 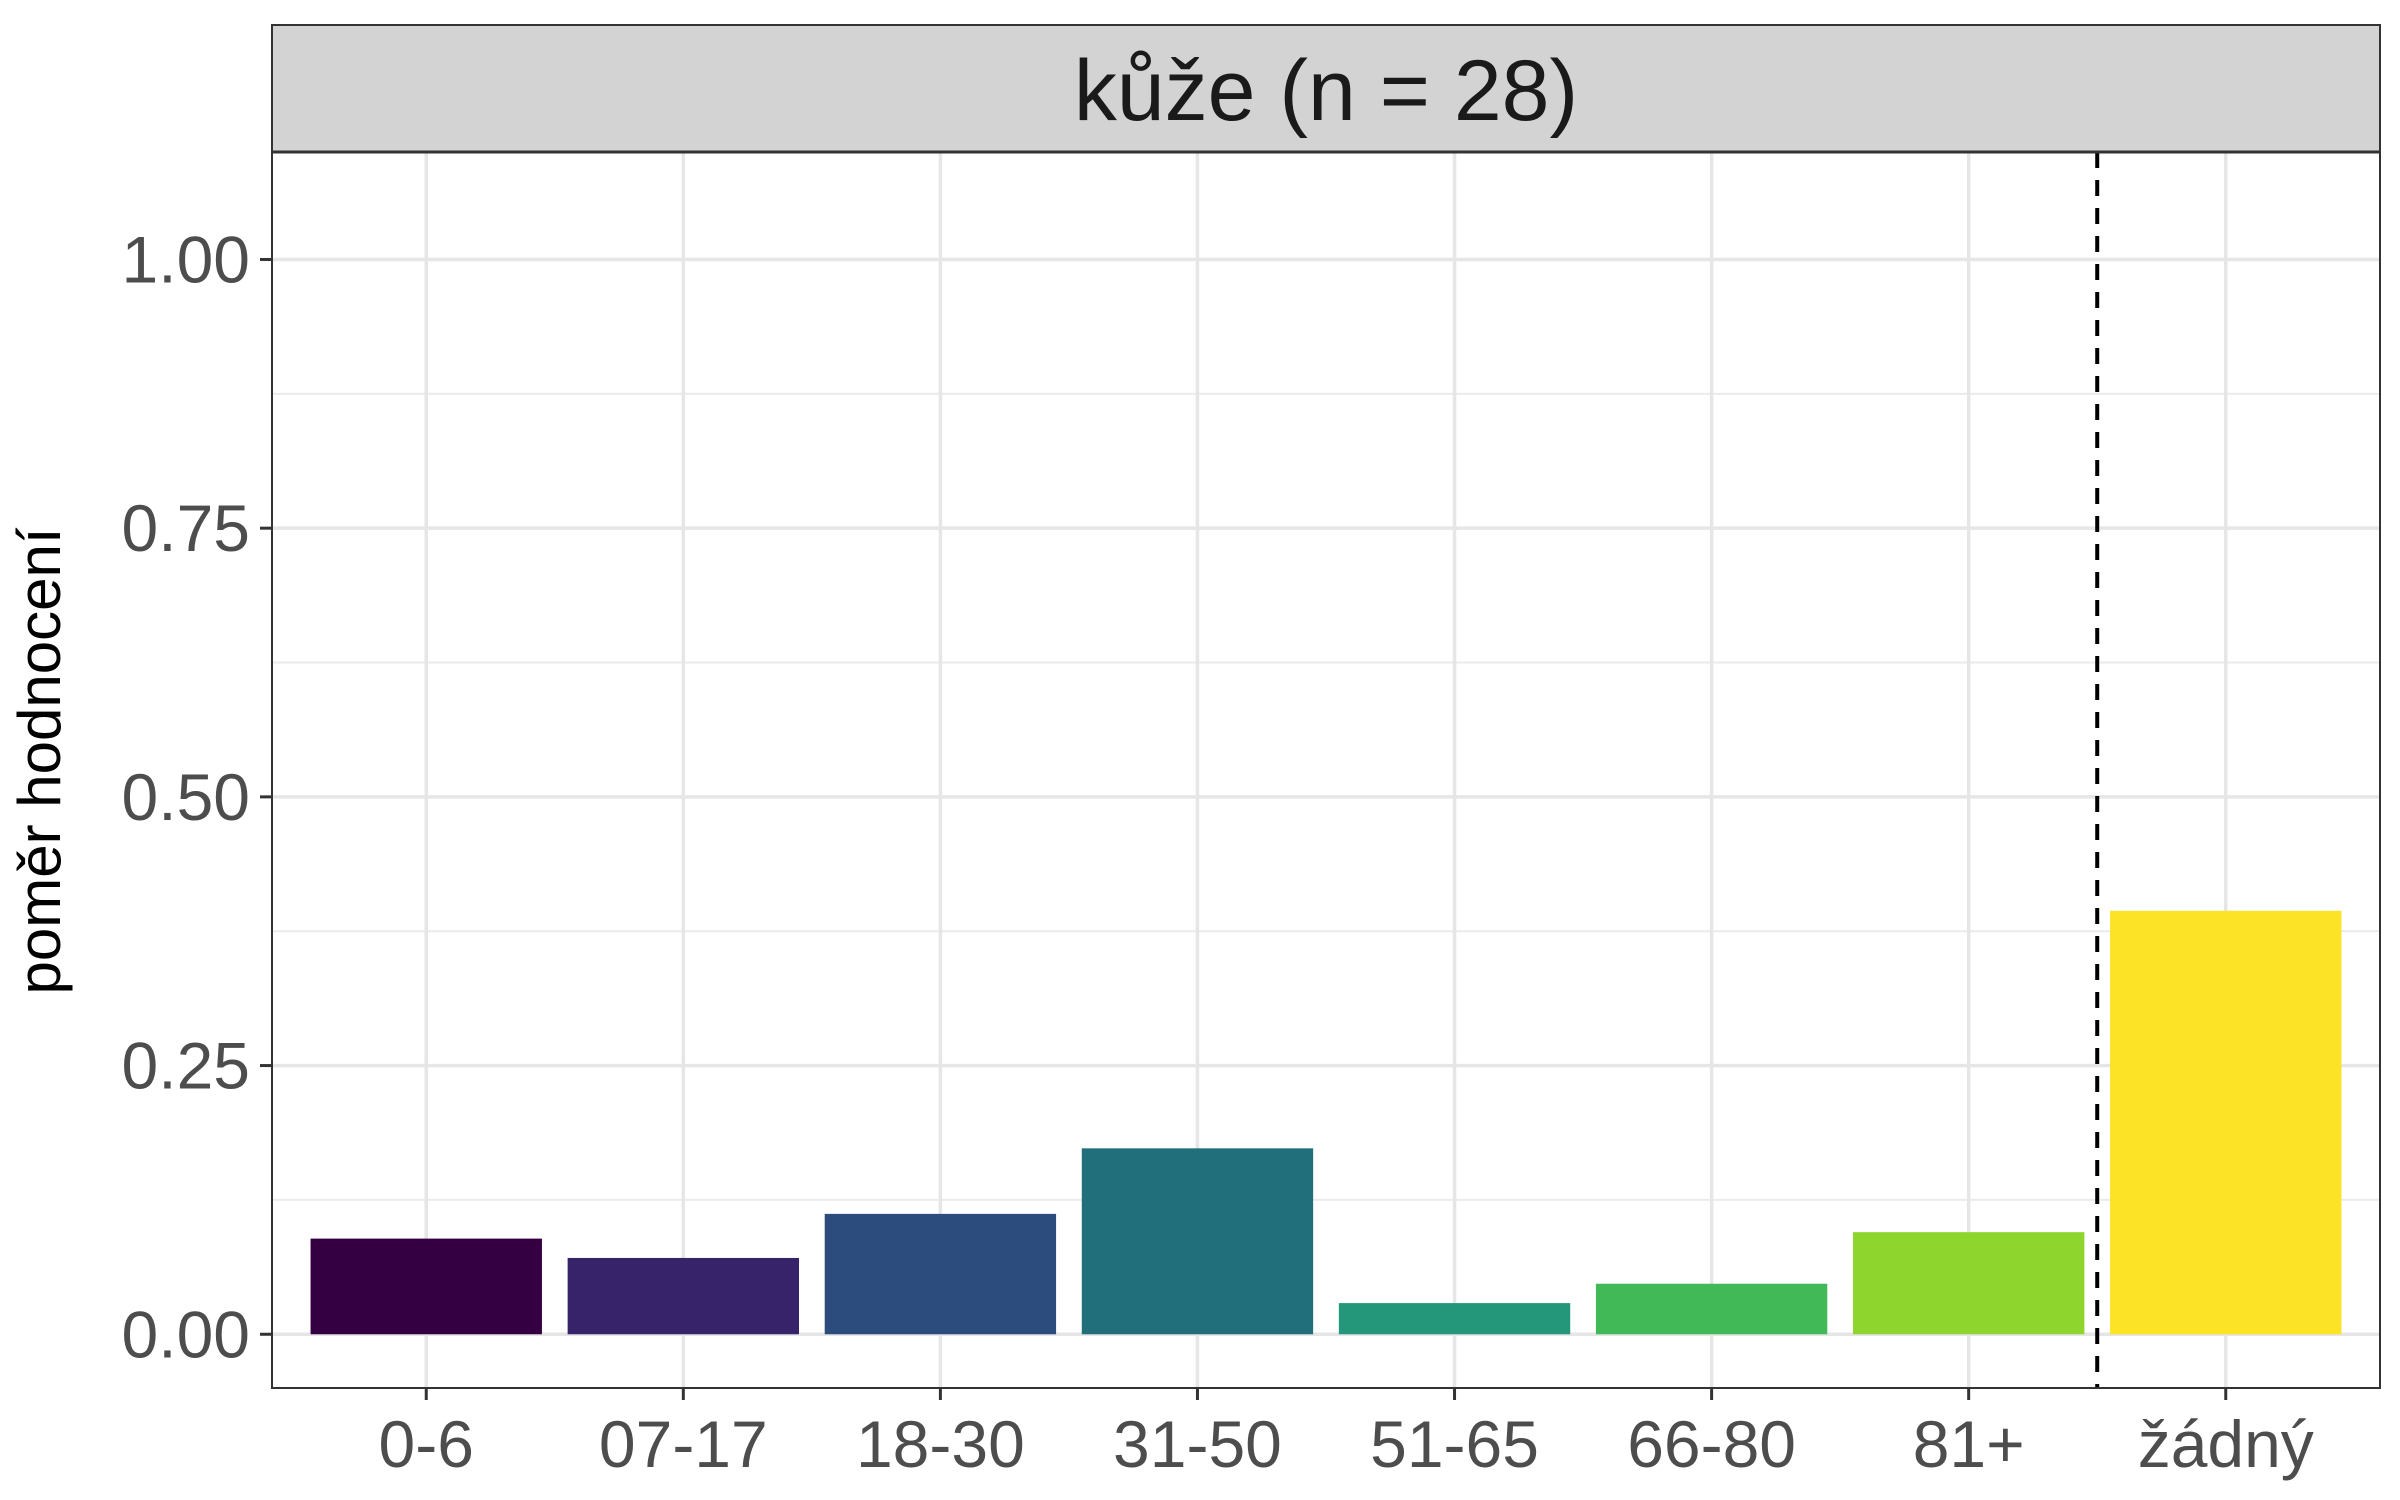 I want to click on x-tick-label: 07-17, so click(x=683, y=1444).